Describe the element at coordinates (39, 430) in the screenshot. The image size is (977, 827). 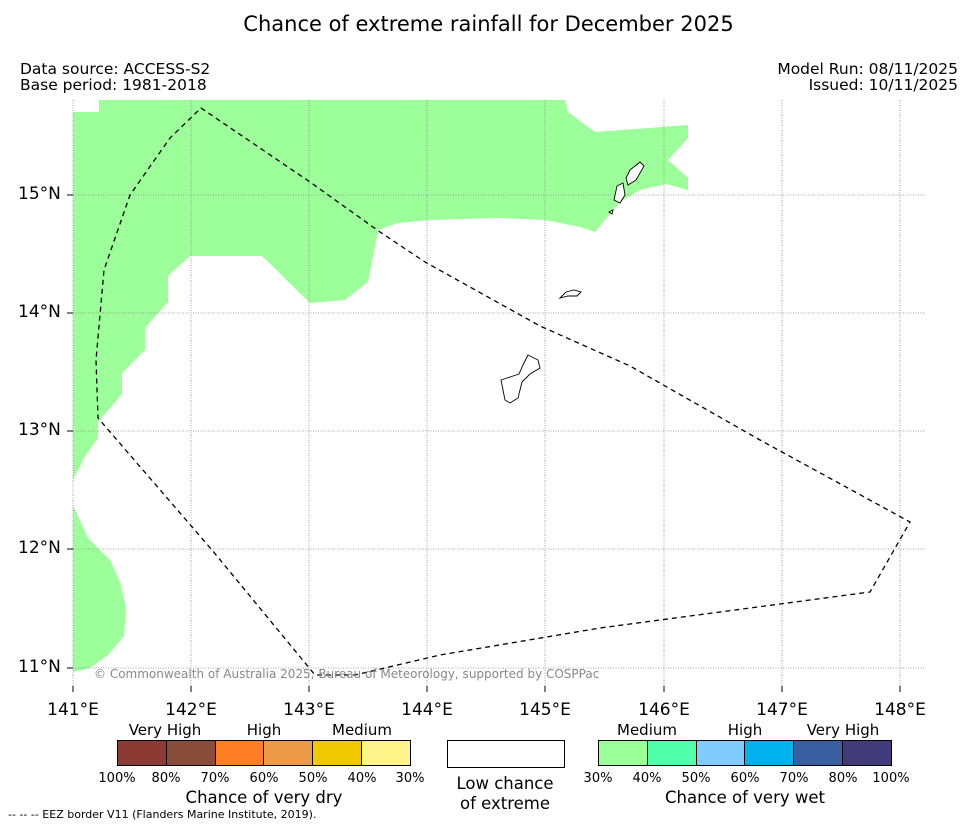
I see `lat-label-13n: 13°N` at that location.